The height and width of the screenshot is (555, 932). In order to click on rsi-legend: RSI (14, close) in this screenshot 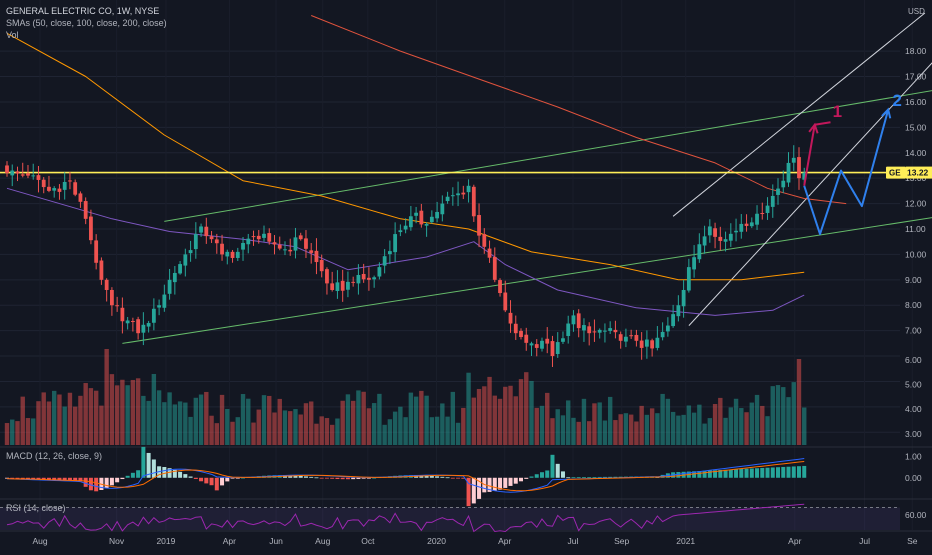, I will do `click(36, 508)`.